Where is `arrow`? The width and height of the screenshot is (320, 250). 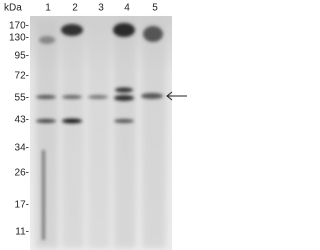
arrow is located at coordinates (176, 96).